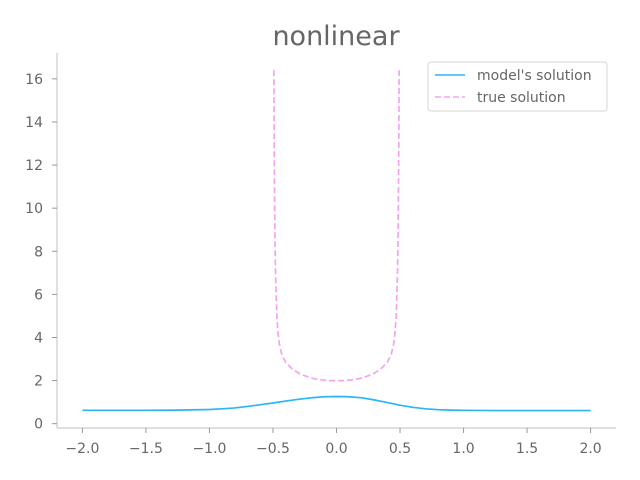 This screenshot has width=640, height=480. I want to click on legend: model's solution true solution, so click(517, 86).